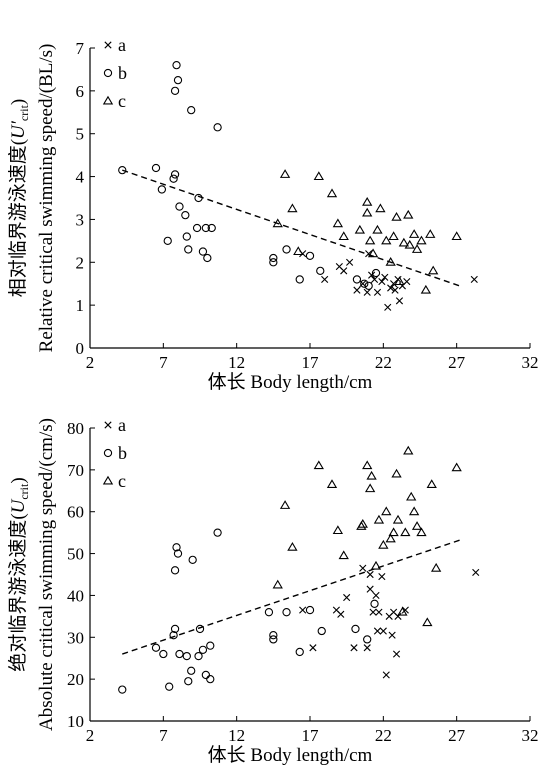 This screenshot has width=544, height=777. Describe the element at coordinates (75, 679) in the screenshot. I see `y-tick-label: 20` at that location.